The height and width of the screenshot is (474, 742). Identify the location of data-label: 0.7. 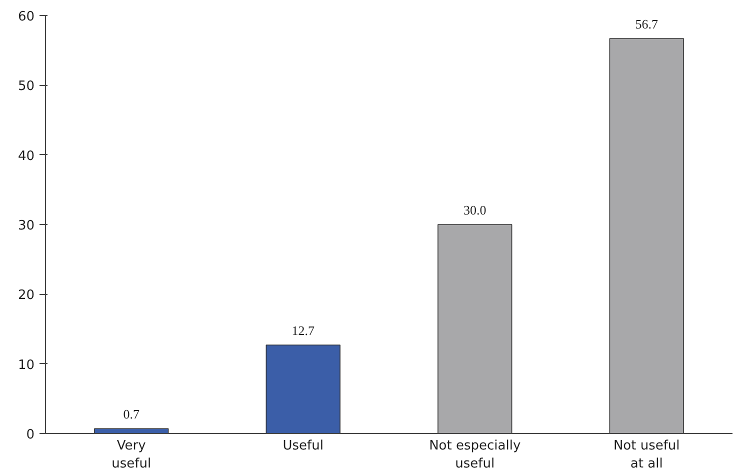
(131, 414).